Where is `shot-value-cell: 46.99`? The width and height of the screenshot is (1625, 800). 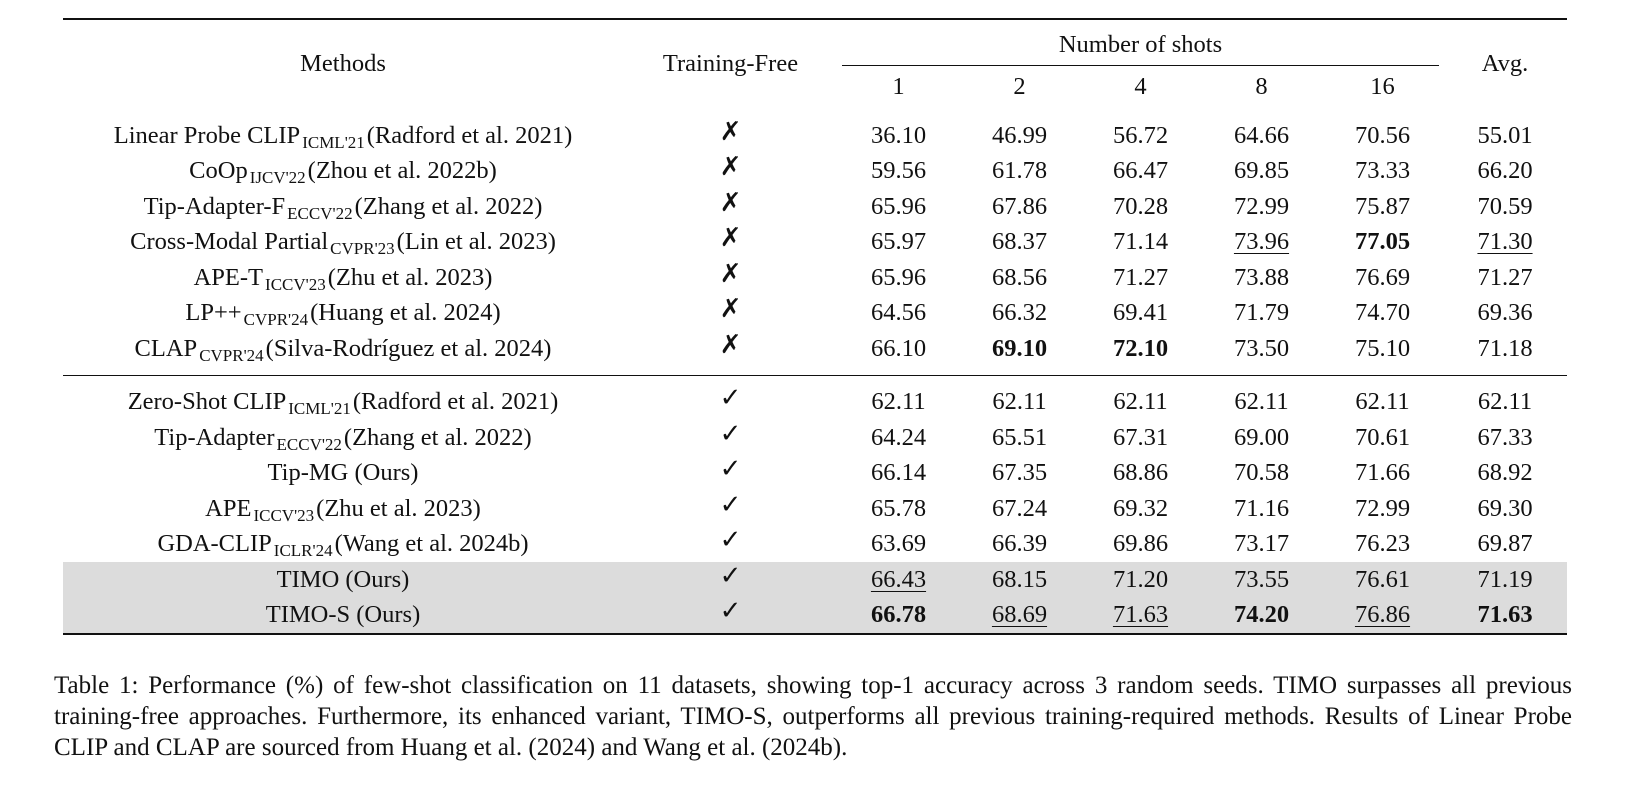 shot-value-cell: 46.99 is located at coordinates (1019, 131).